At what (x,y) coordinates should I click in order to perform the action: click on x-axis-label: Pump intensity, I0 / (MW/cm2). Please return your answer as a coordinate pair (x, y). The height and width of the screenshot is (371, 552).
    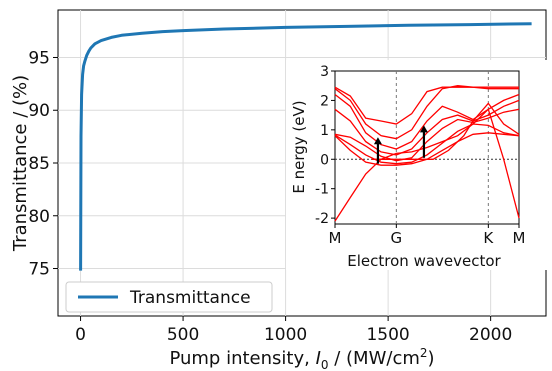
    Looking at the image, I should click on (301, 358).